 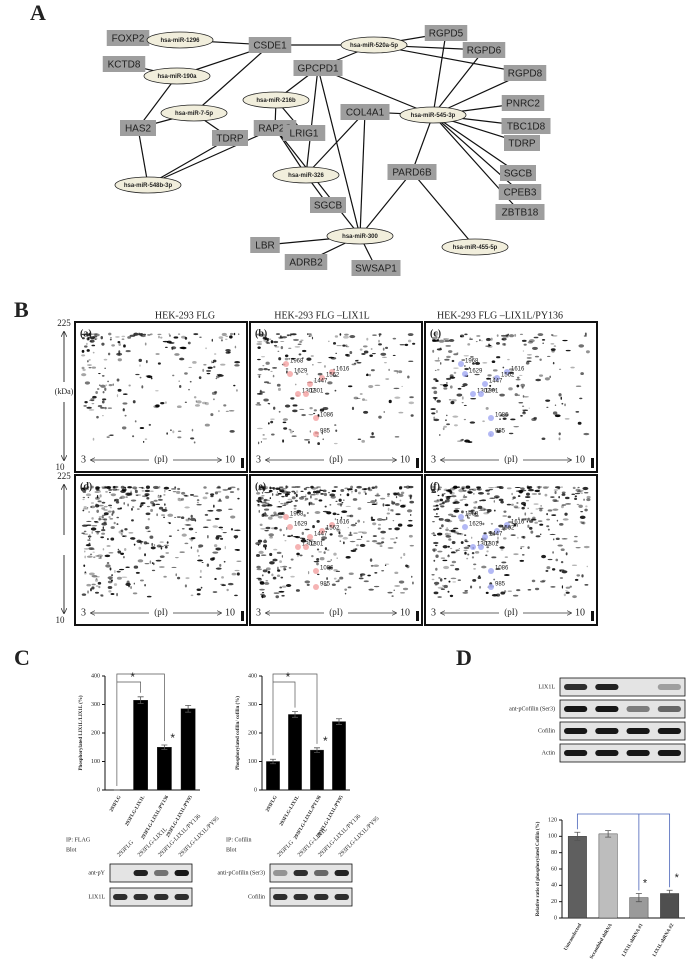 What do you see at coordinates (306, 176) in the screenshot?
I see `mirna-label: hsa-miR-326` at bounding box center [306, 176].